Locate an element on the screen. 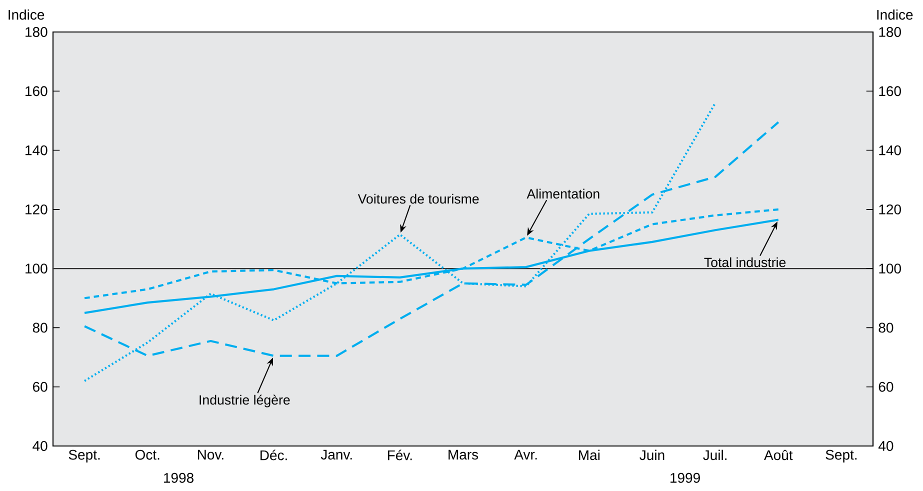 This screenshot has width=923, height=491. y2-tick-label: 100 is located at coordinates (890, 269).